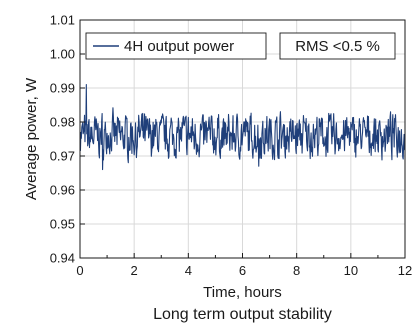 This screenshot has height=325, width=417. Describe the element at coordinates (179, 46) in the screenshot. I see `legend-label: 4H output power` at that location.